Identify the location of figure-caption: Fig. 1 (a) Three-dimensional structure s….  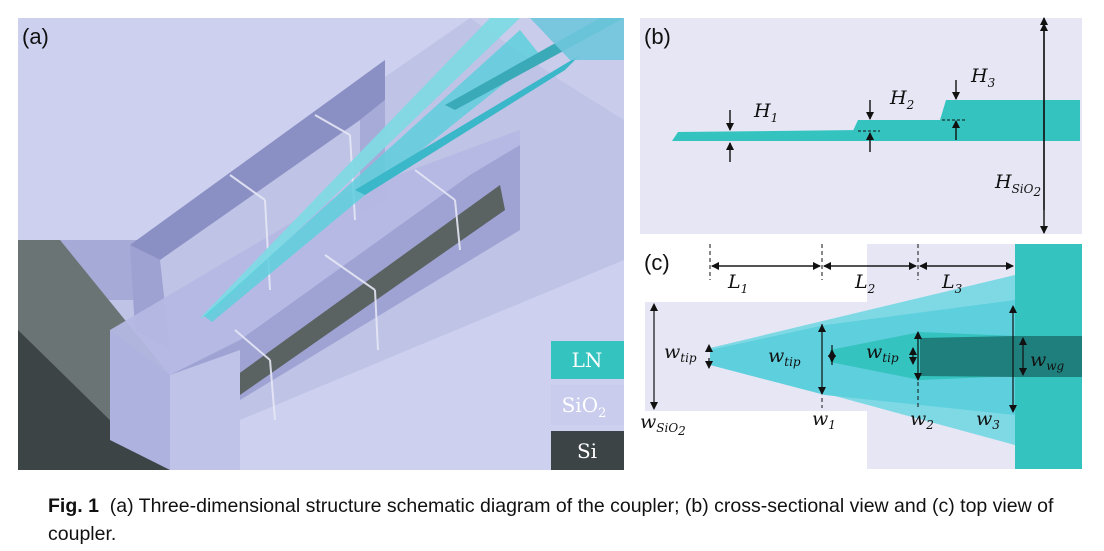
(563, 520).